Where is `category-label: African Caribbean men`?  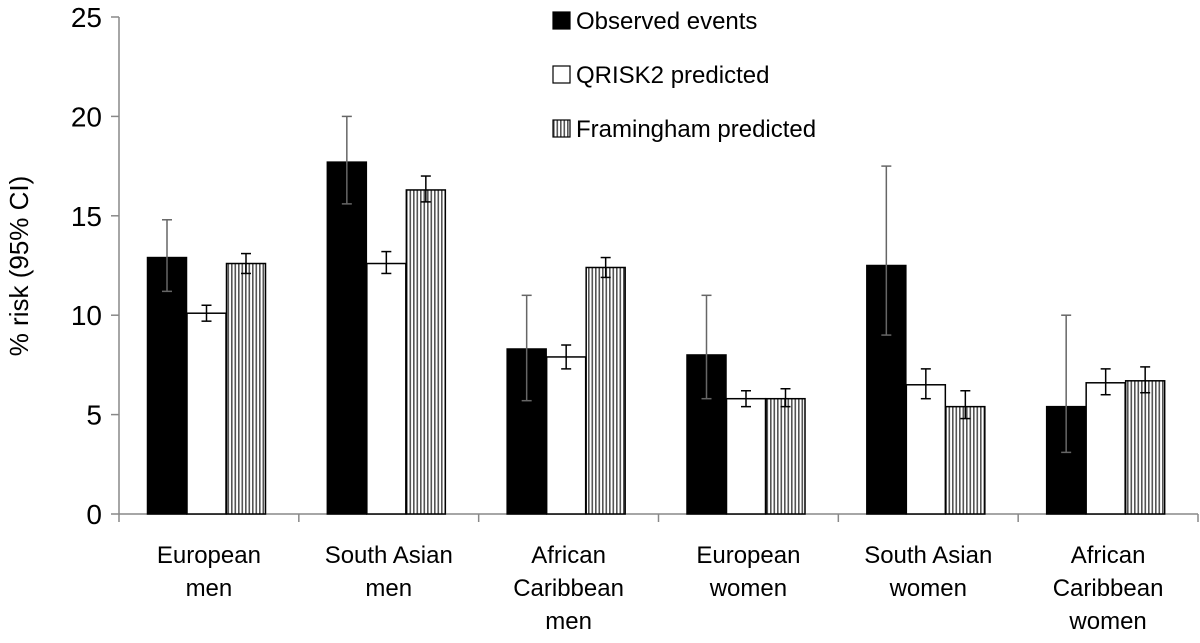 category-label: African Caribbean men is located at coordinates (568, 588).